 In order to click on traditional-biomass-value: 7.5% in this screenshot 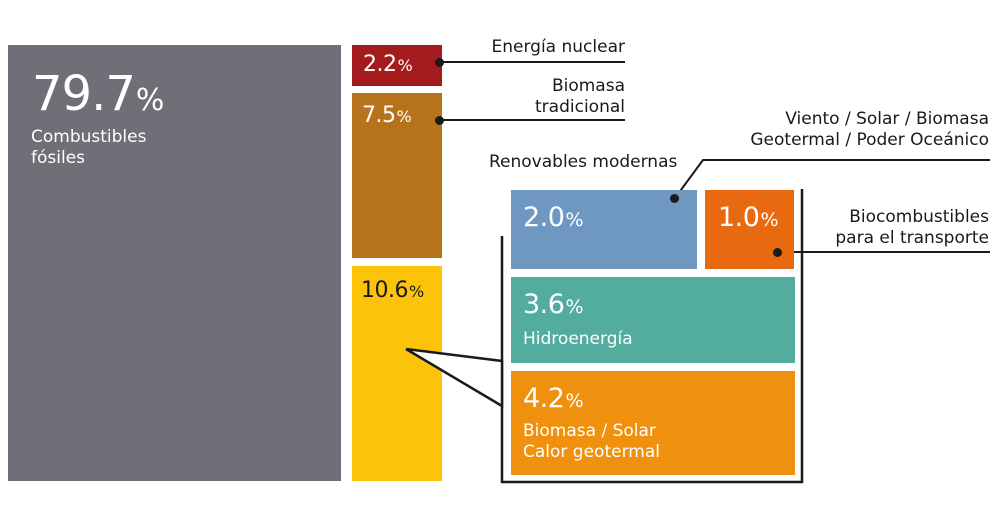, I will do `click(387, 115)`.